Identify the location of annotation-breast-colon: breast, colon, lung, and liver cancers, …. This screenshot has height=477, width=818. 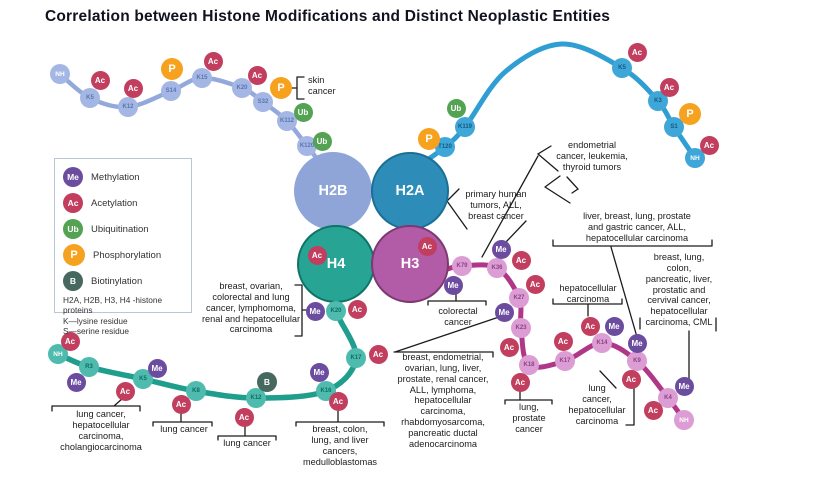
(340, 445).